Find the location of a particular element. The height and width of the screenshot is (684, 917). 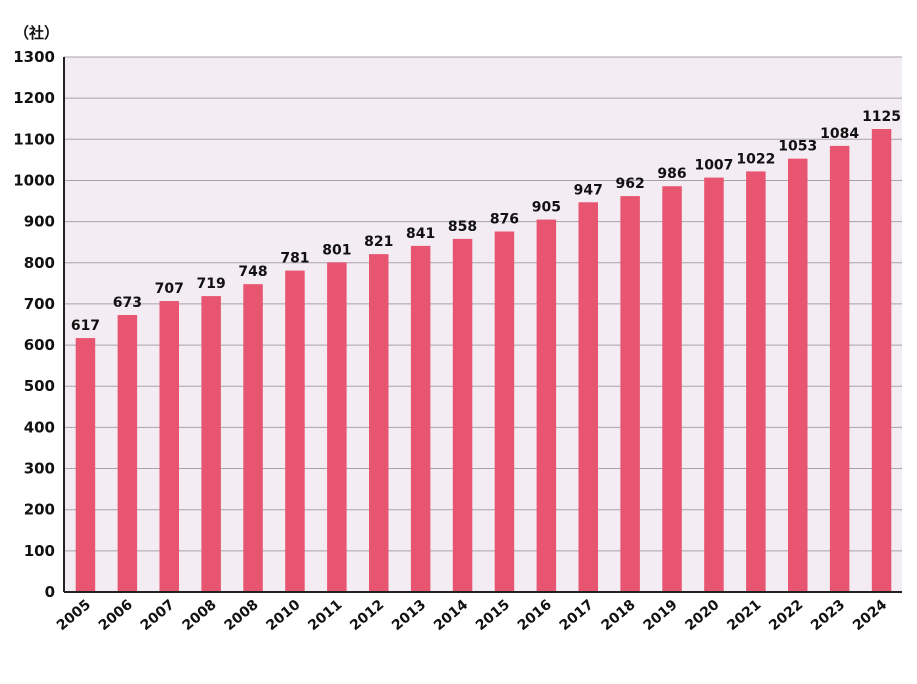

data-label: 719 is located at coordinates (211, 284).